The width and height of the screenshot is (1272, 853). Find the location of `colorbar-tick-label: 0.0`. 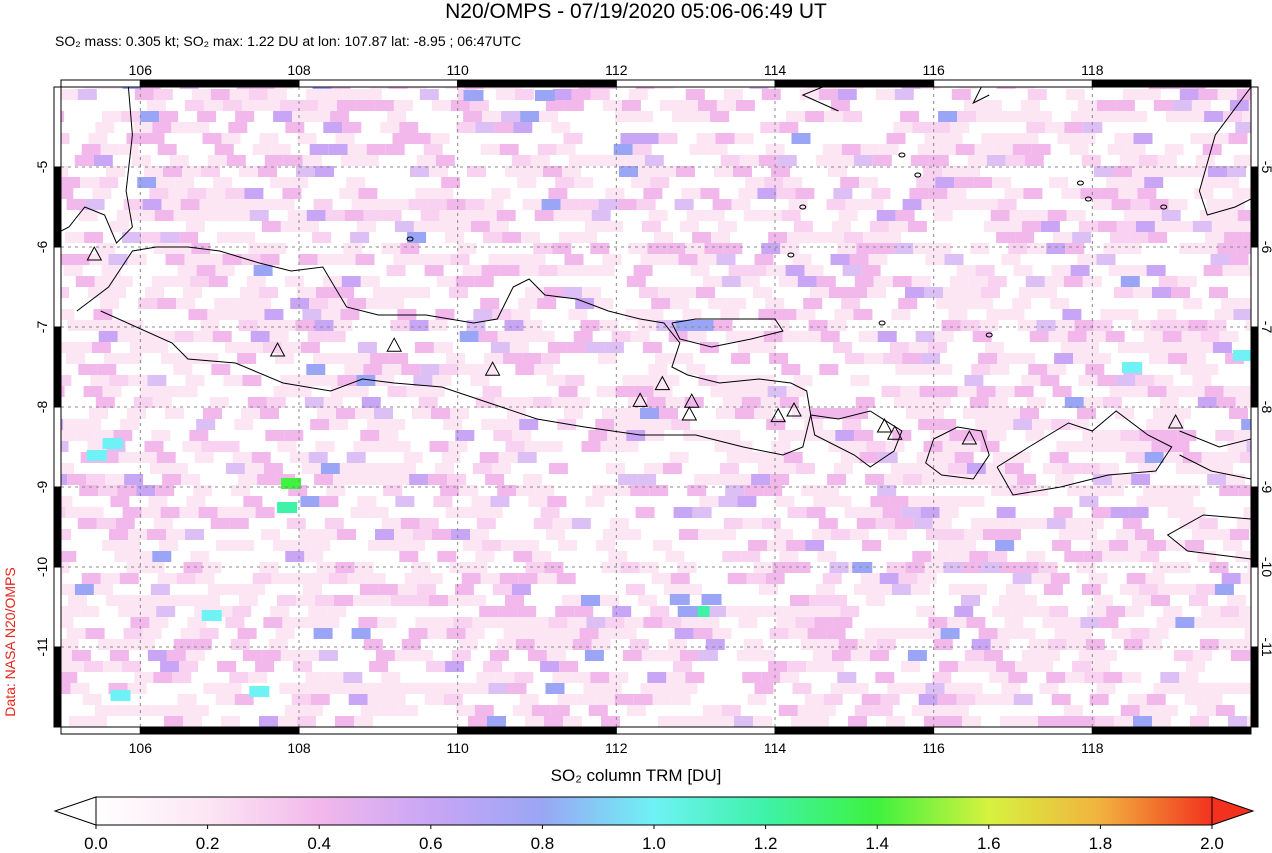

colorbar-tick-label: 0.0 is located at coordinates (96, 843).